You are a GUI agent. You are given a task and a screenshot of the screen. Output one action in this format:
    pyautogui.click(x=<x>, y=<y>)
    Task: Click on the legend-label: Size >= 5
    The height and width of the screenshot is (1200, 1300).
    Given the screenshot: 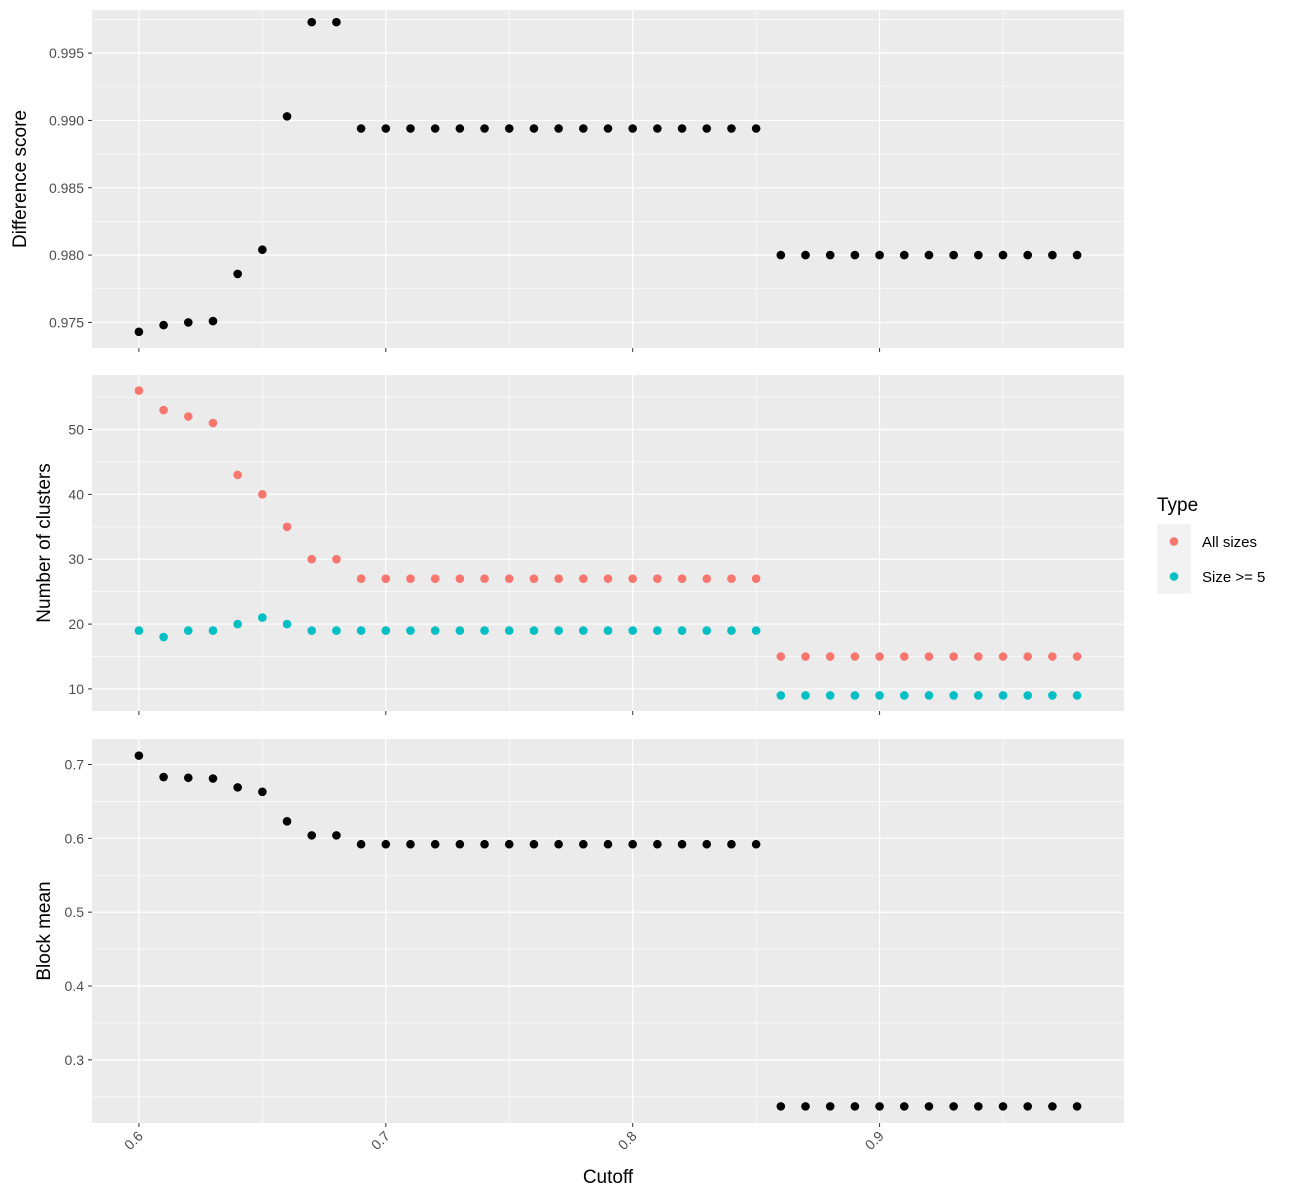 What is the action you would take?
    pyautogui.click(x=1233, y=577)
    